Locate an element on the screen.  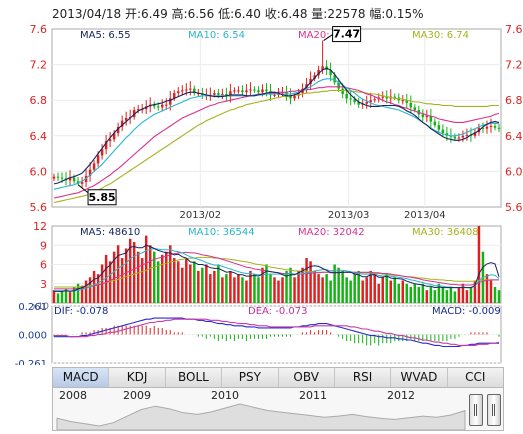
tab-boll: BOLL is located at coordinates (194, 377).